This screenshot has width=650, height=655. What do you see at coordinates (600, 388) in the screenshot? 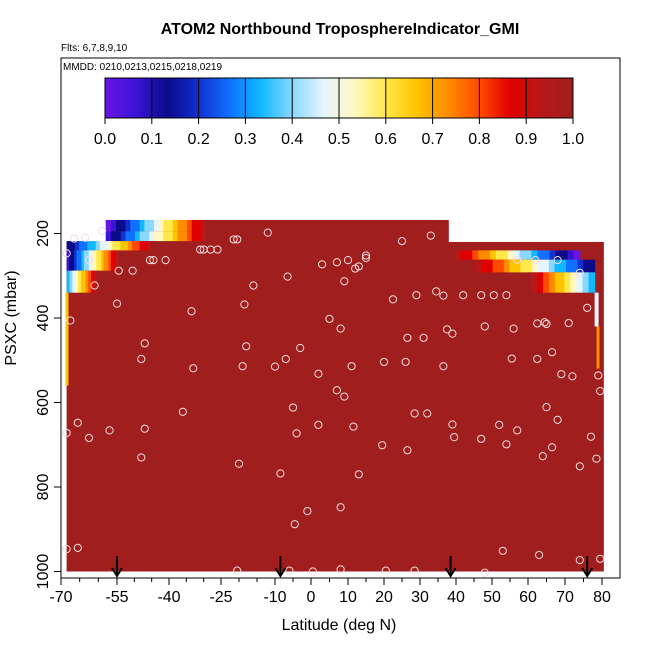
I see `heatmap-edge-right` at bounding box center [600, 388].